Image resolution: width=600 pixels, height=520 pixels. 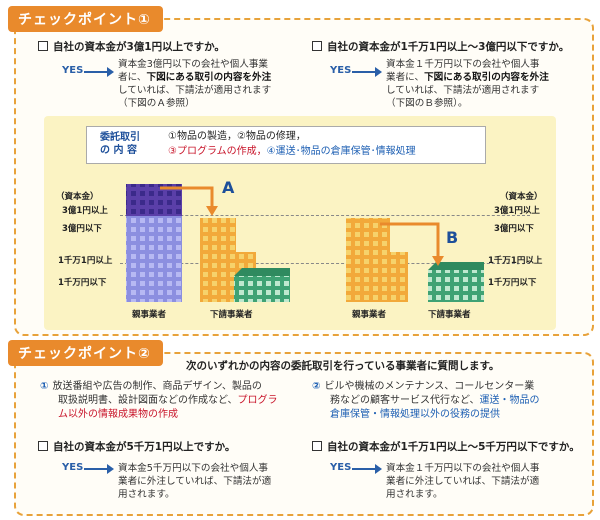 I want to click on cp2-right-question-text: 自社の資本金が1千万1円以上〜5千万円以下ですか。, so click(x=453, y=447).